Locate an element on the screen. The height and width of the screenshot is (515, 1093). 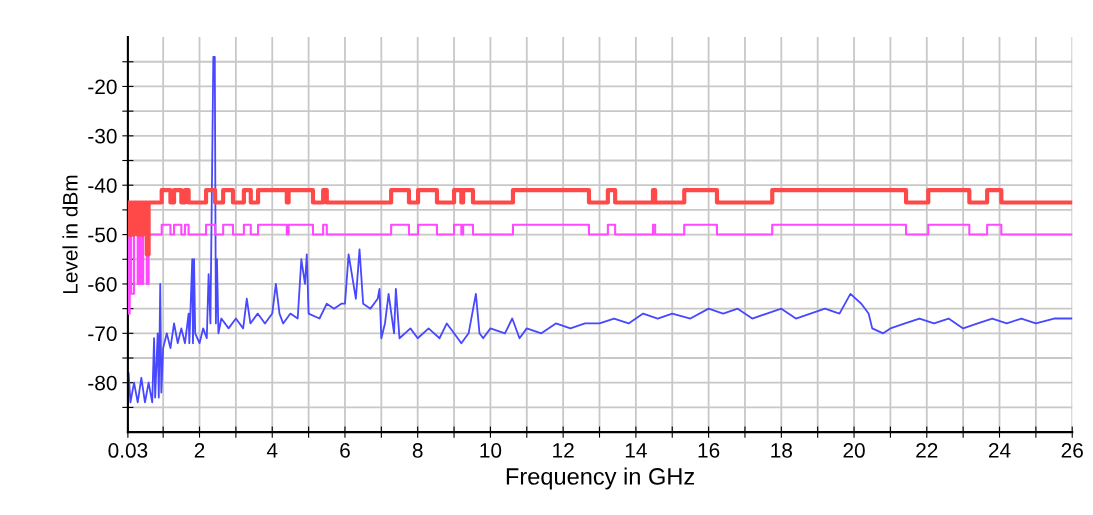
y-tick-label: -70 is located at coordinates (102, 334).